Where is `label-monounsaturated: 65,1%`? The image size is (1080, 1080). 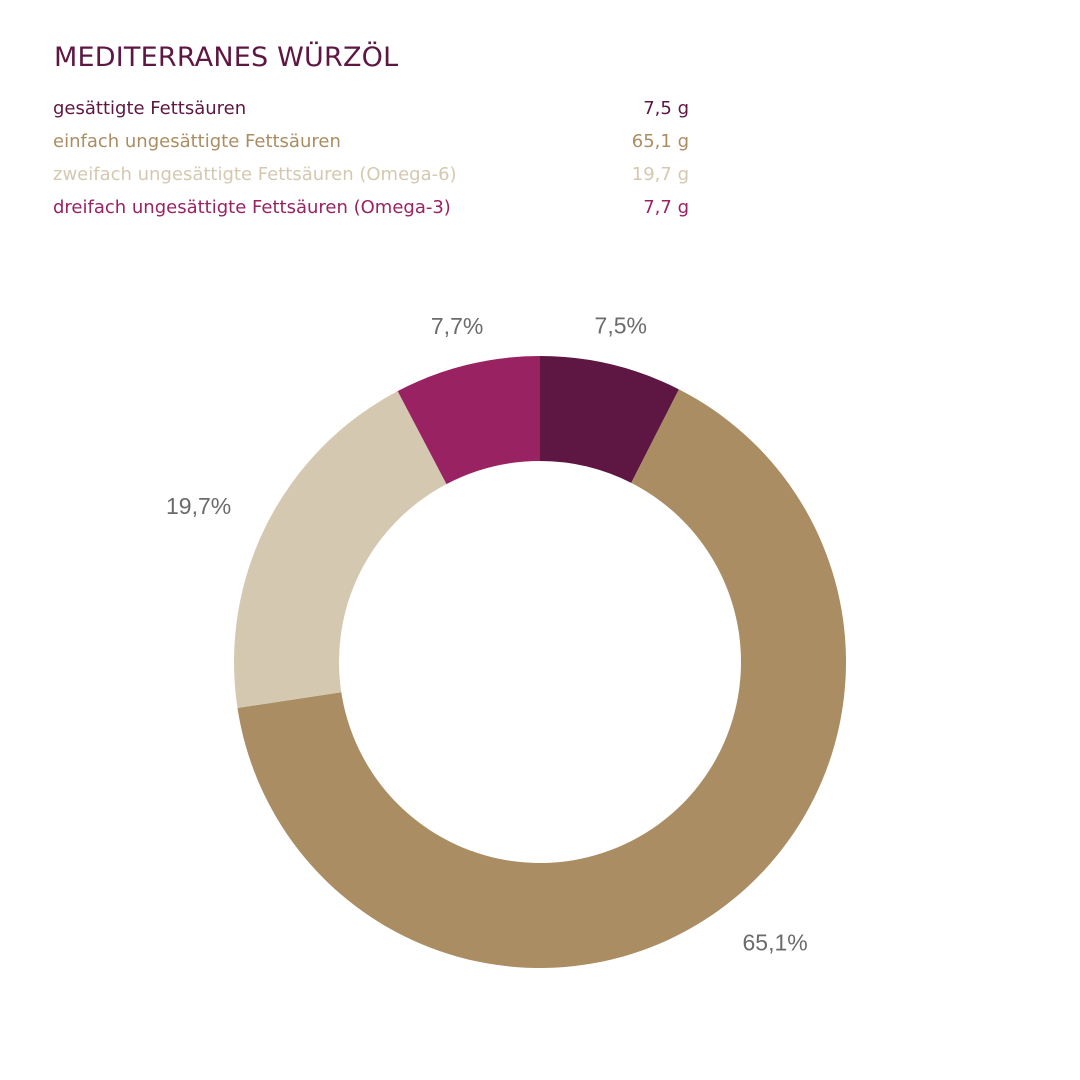
label-monounsaturated: 65,1% is located at coordinates (774, 943).